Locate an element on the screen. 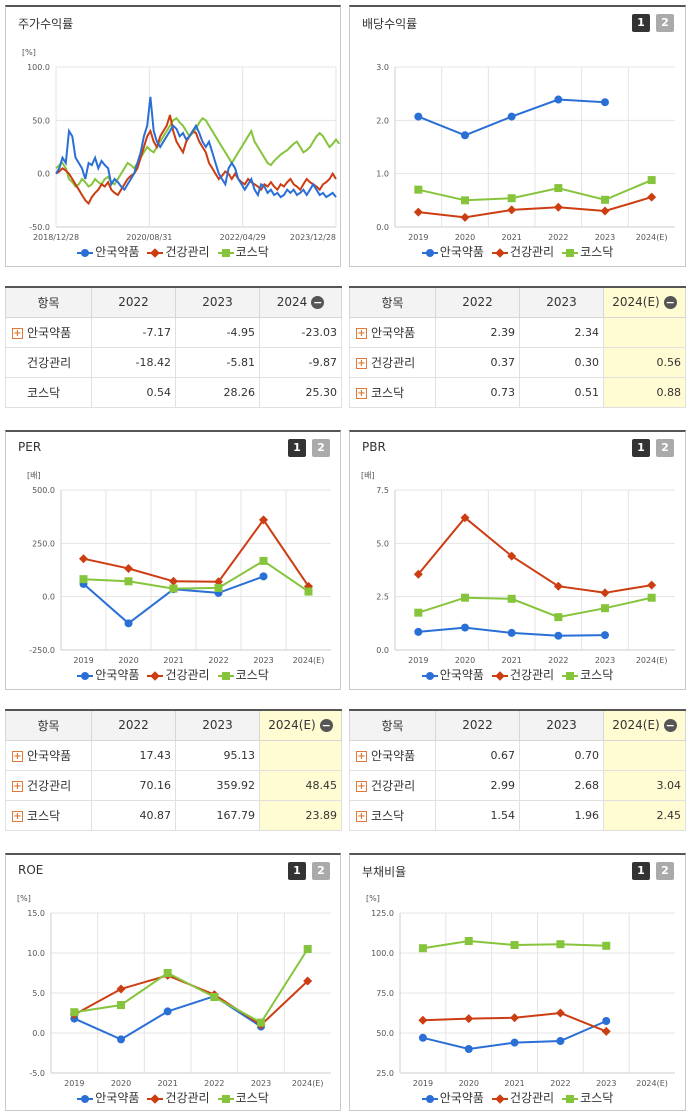 This screenshot has width=691, height=1115. y-tick-label: 7.5 is located at coordinates (382, 490).